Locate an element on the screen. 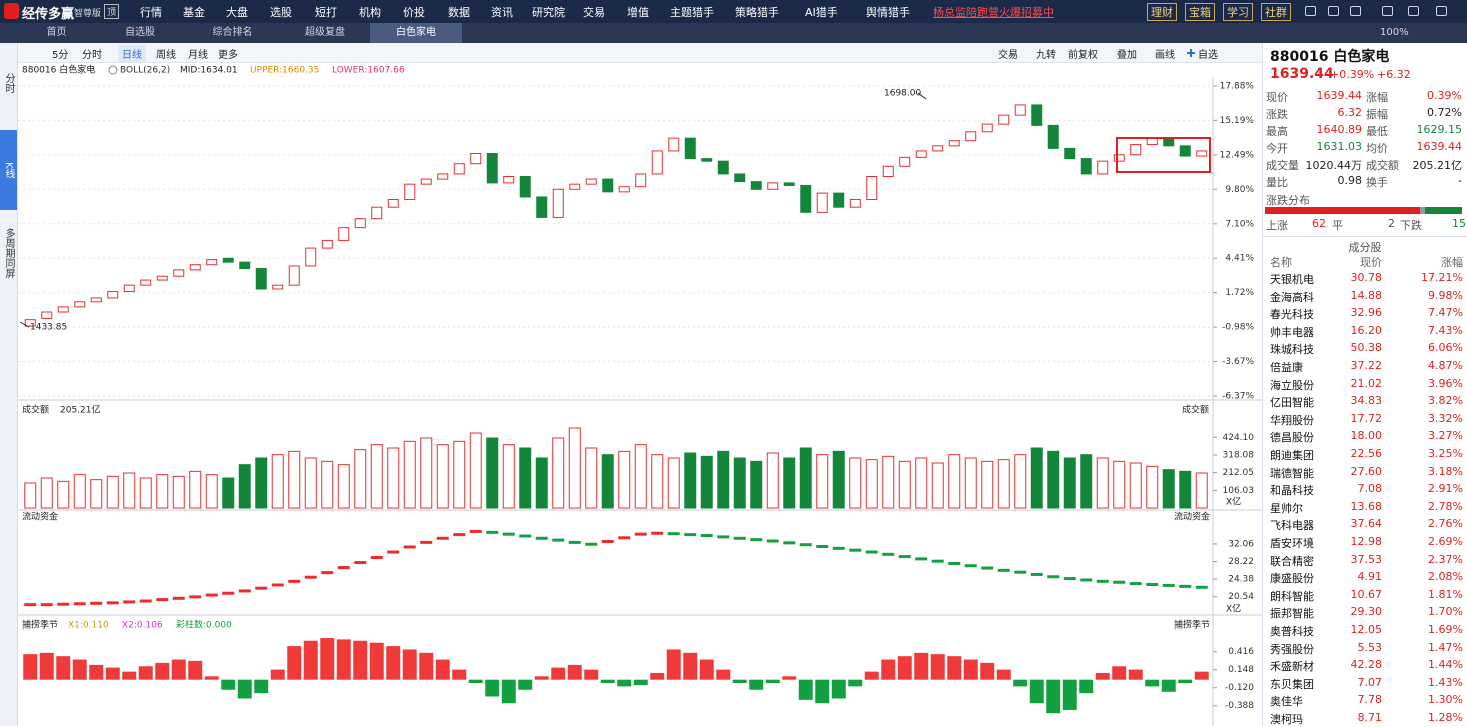 This screenshot has height=727, width=1467. menu-item: 研究院 is located at coordinates (548, 12).